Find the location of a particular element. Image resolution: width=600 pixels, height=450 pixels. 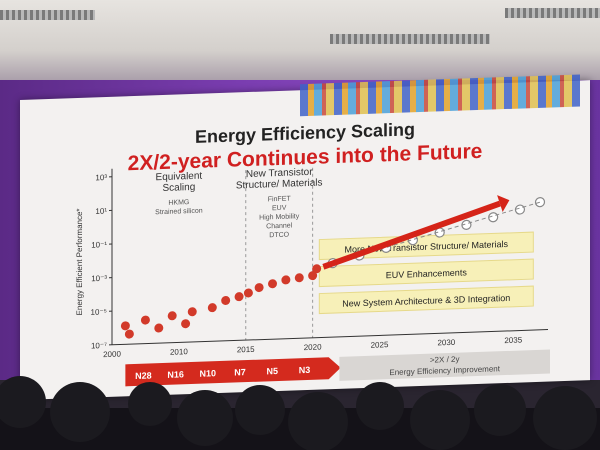

roadmap-banner-label: EUV Enhancements is located at coordinates (427, 273).